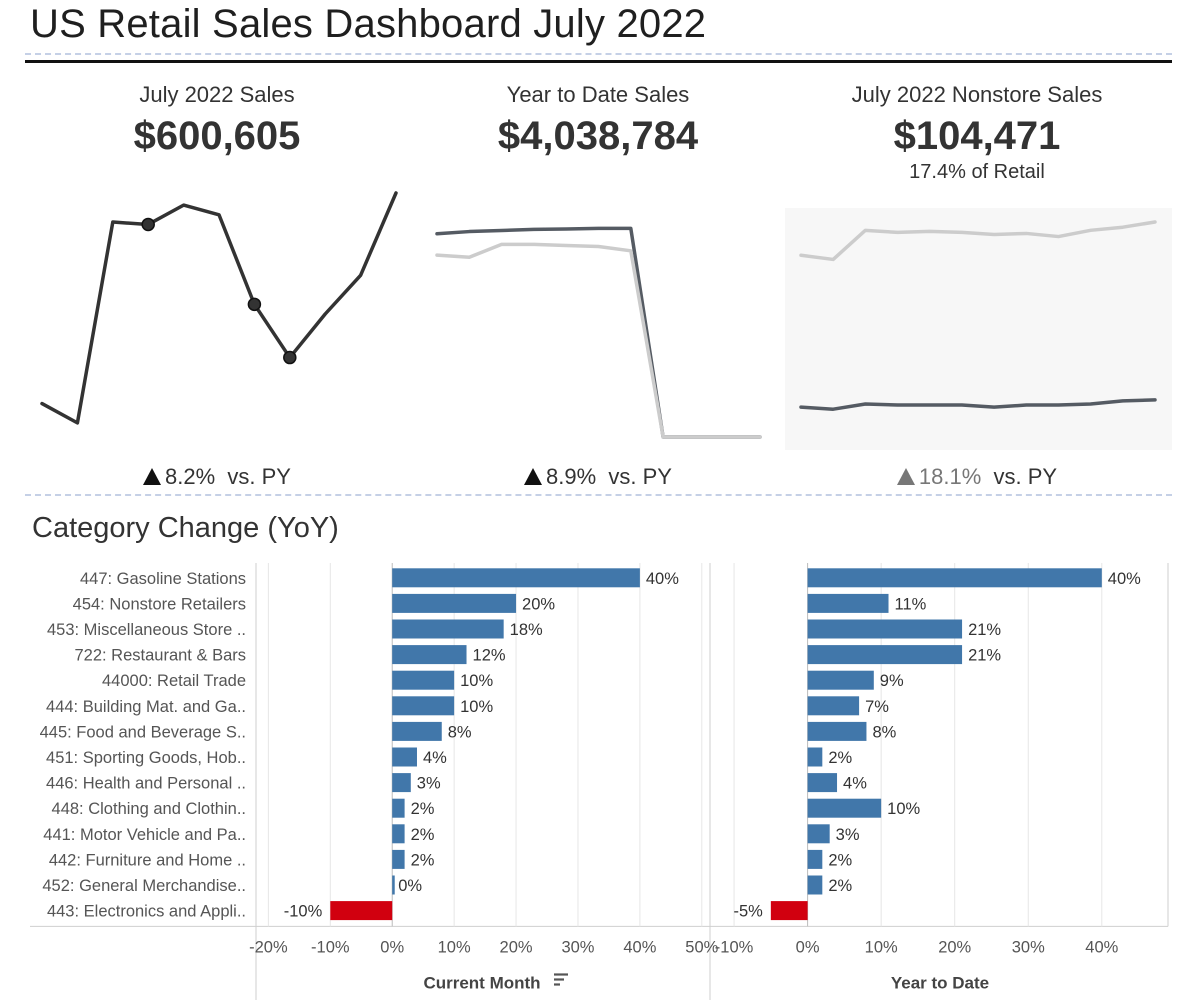 The width and height of the screenshot is (1200, 1000). I want to click on kpi-value: $104,471, so click(977, 136).